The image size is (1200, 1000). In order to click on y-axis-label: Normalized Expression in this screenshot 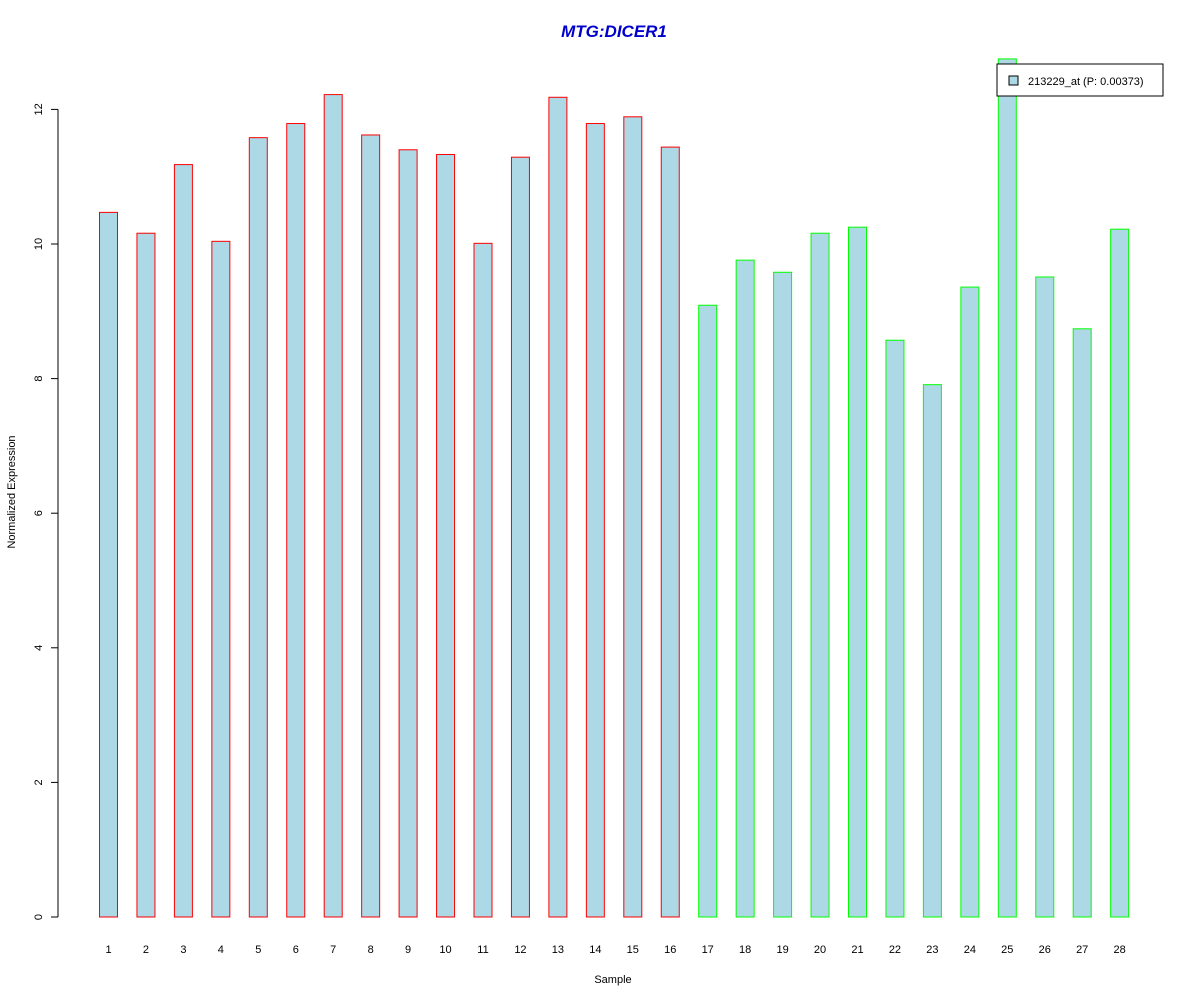, I will do `click(12, 491)`.